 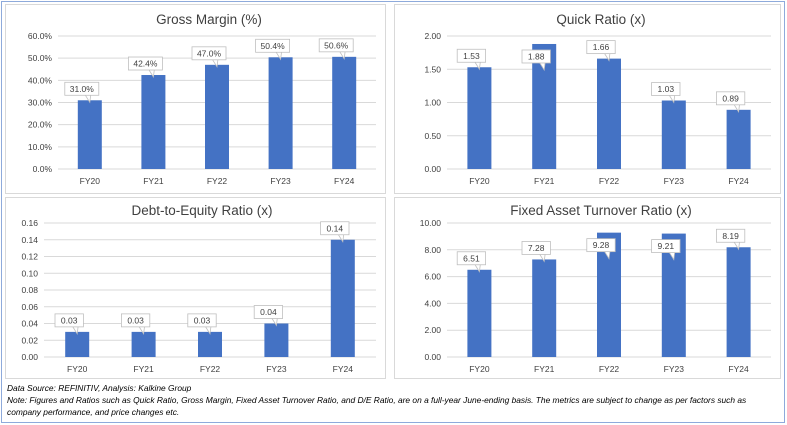 What do you see at coordinates (432, 103) in the screenshot?
I see `quick-ratio-y-tick-label: 1.00` at bounding box center [432, 103].